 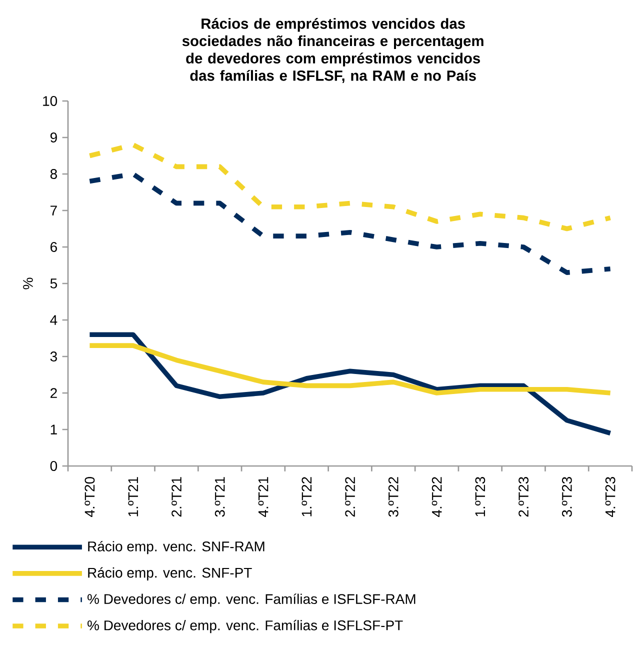 I want to click on y-tick-label: 10, so click(x=50, y=101).